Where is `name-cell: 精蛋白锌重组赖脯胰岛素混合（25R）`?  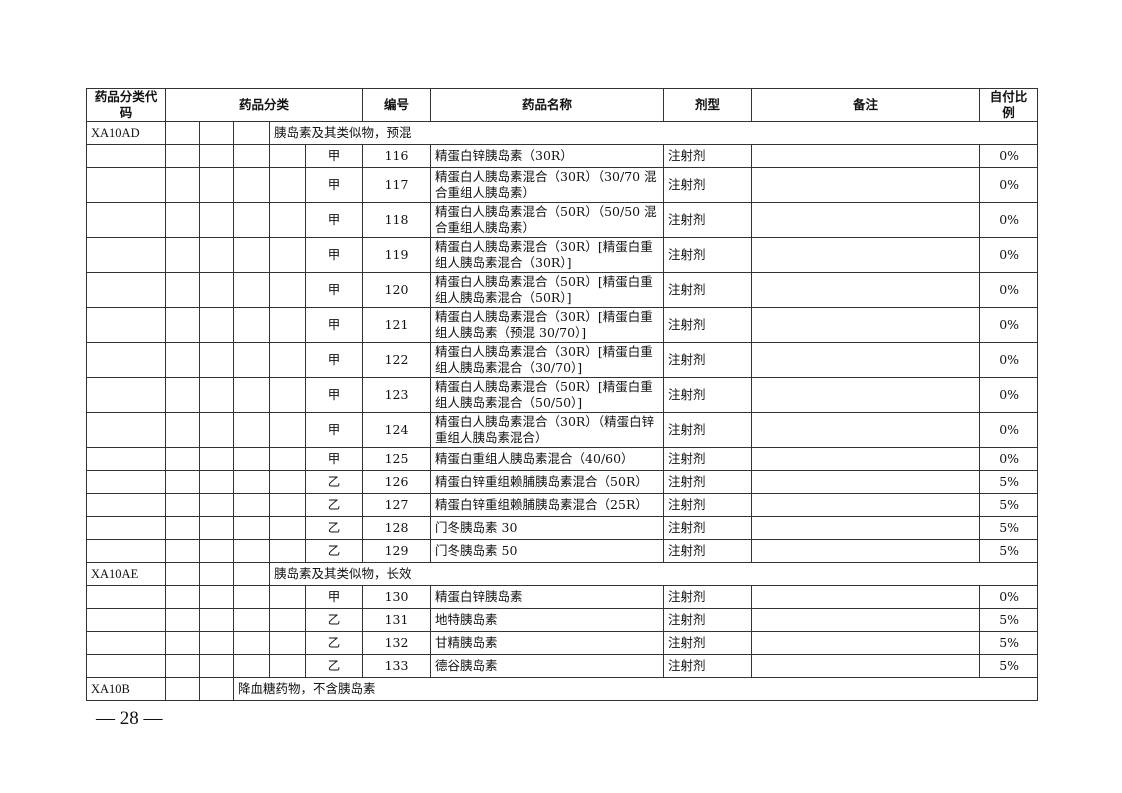
name-cell: 精蛋白锌重组赖脯胰岛素混合（25R） is located at coordinates (547, 505).